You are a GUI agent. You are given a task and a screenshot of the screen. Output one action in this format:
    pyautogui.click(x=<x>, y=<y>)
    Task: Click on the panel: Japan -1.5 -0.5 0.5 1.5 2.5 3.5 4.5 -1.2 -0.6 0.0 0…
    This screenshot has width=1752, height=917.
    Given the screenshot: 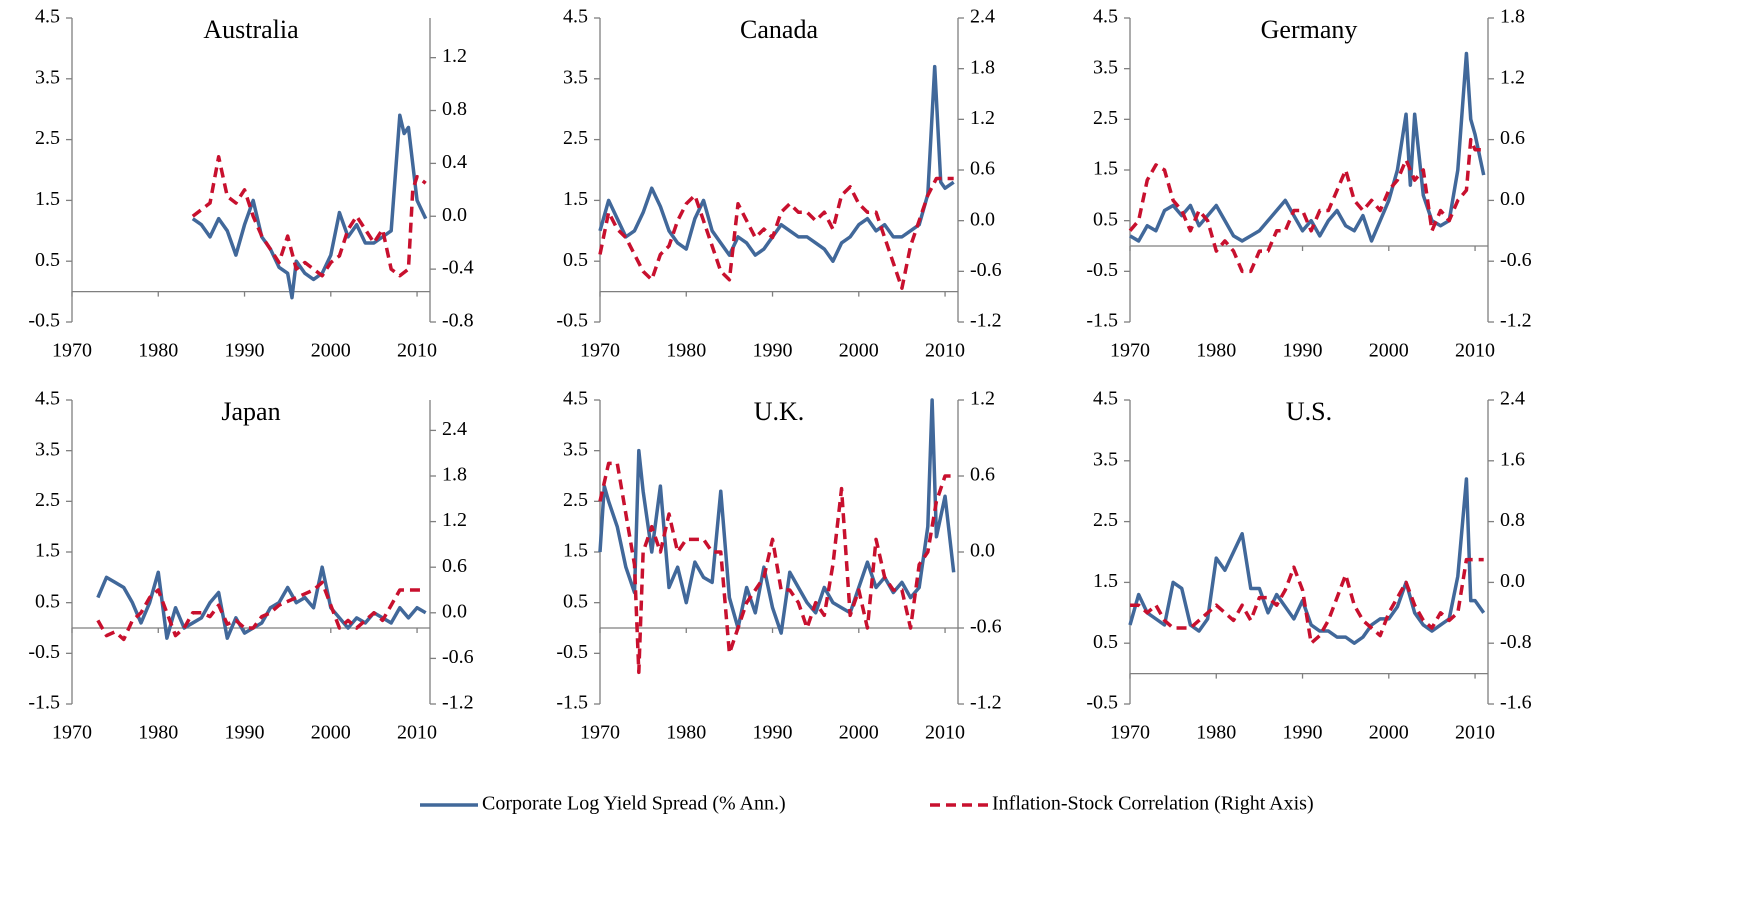 What is the action you would take?
    pyautogui.click(x=250, y=566)
    